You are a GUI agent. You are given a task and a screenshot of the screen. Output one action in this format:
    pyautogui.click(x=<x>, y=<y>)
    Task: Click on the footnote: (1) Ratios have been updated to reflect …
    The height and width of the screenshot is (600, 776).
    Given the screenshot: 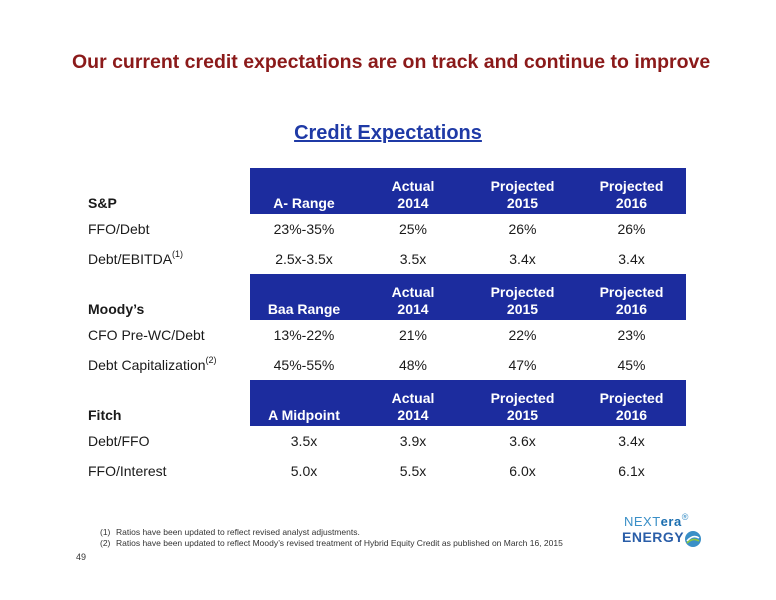 What is the action you would take?
    pyautogui.click(x=335, y=532)
    